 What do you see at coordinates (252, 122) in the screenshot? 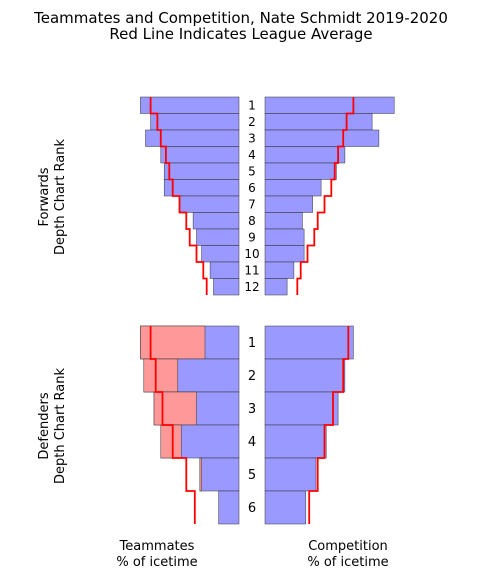
I see `forwards-rank-label-2: 2` at bounding box center [252, 122].